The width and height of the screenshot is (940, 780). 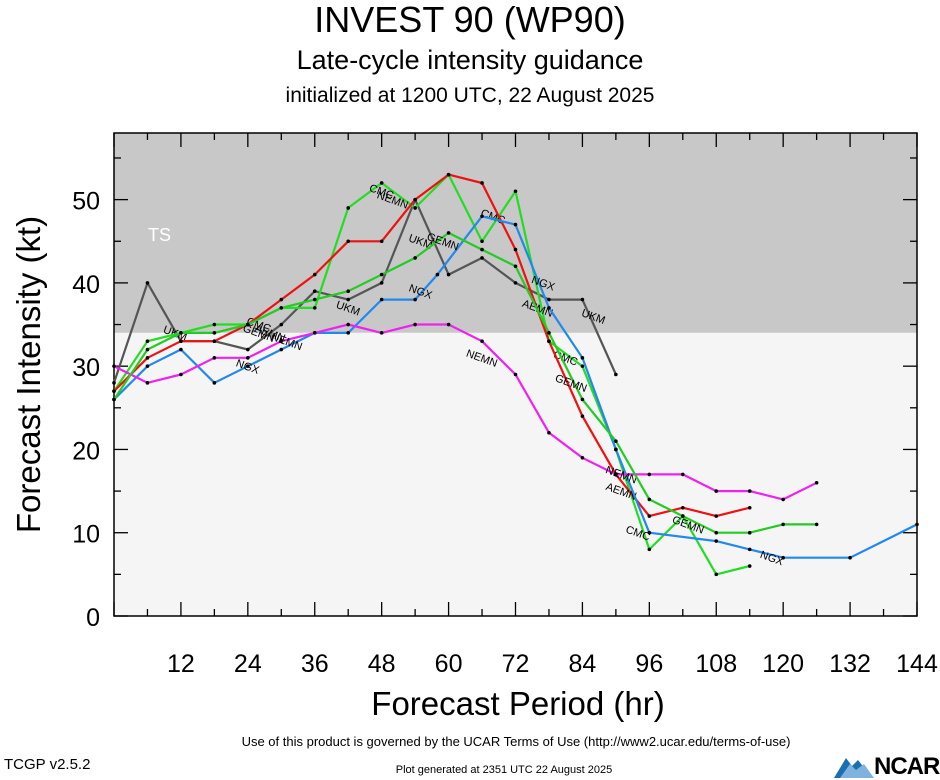 I want to click on x-tick-label: 144, so click(x=917, y=664).